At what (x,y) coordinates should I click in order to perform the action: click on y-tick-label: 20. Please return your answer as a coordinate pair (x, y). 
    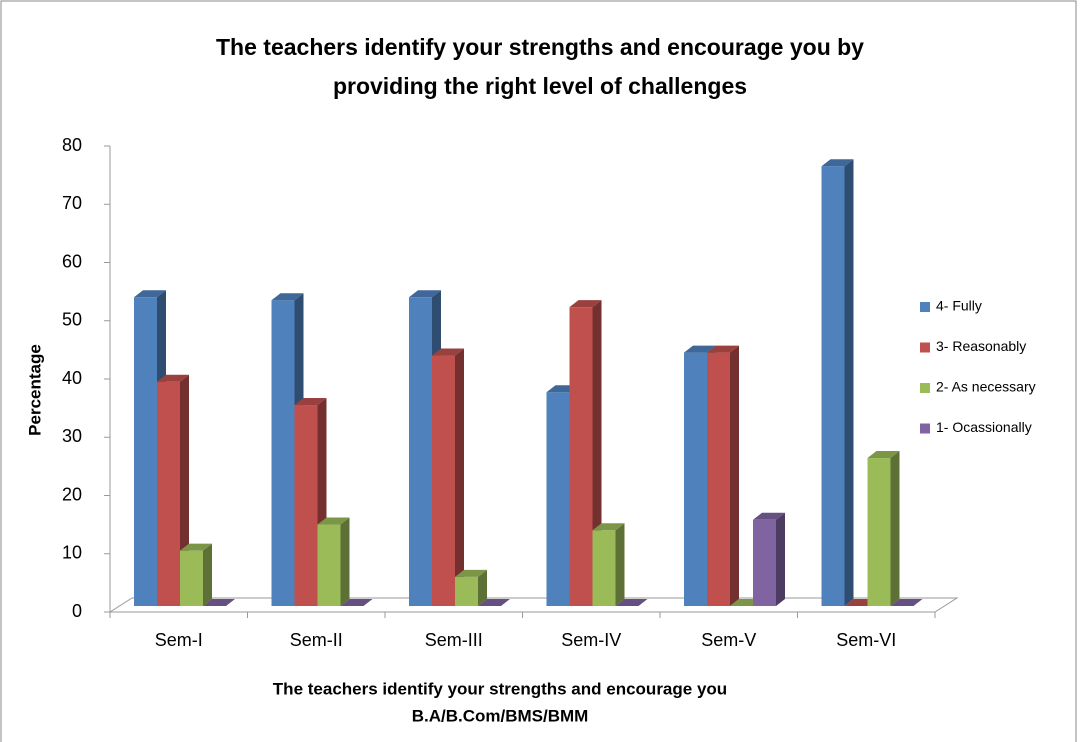
    Looking at the image, I should click on (72, 494).